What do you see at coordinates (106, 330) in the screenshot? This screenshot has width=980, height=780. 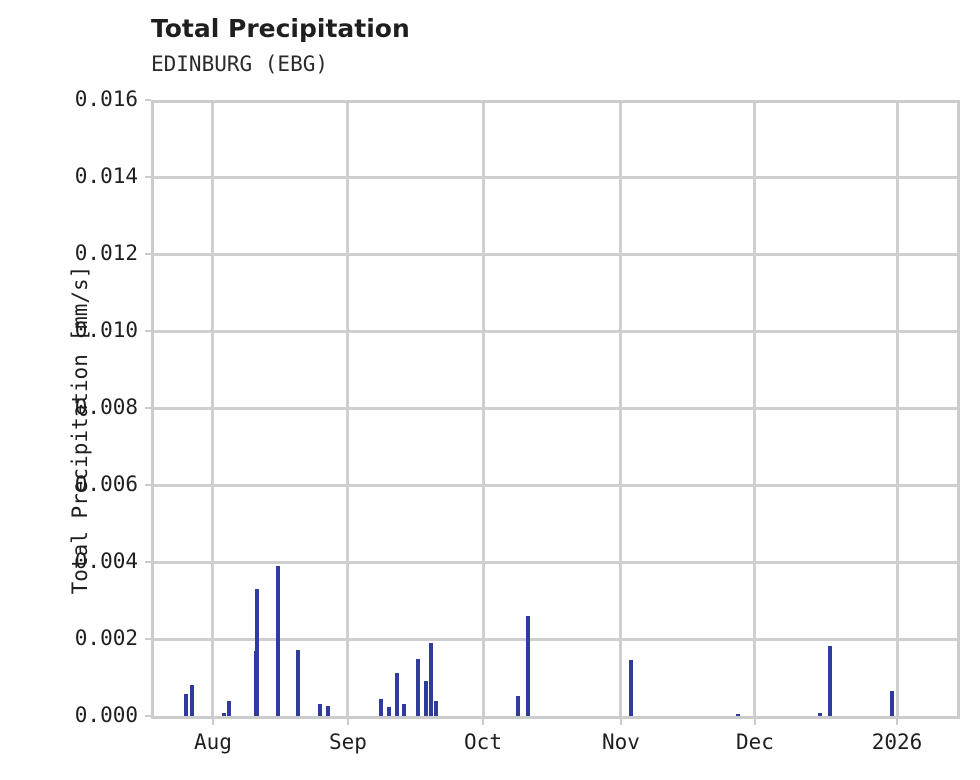 I see `y-tick-label: 0.010` at bounding box center [106, 330].